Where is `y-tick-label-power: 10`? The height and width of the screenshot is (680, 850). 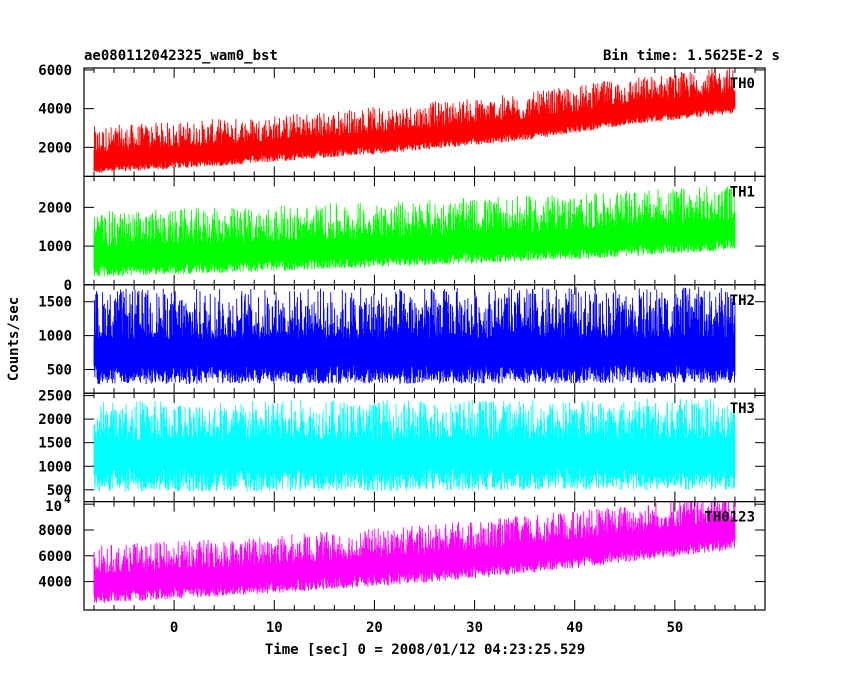 y-tick-label-power: 10 is located at coordinates (53, 507).